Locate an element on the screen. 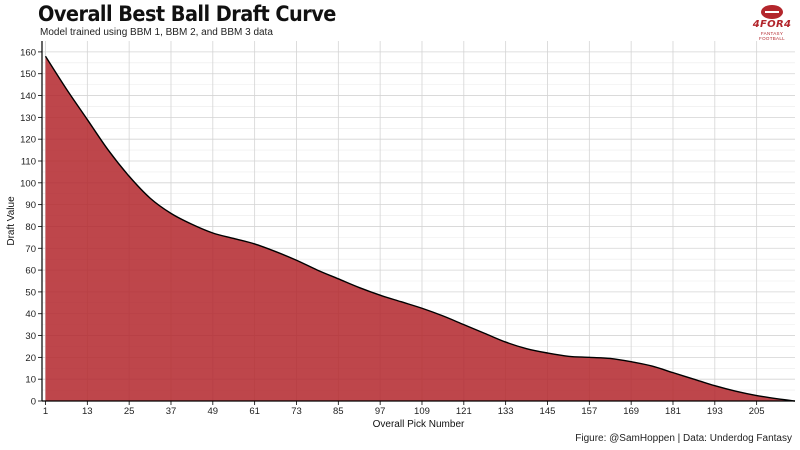  x-tick-label: 1 is located at coordinates (45, 411).